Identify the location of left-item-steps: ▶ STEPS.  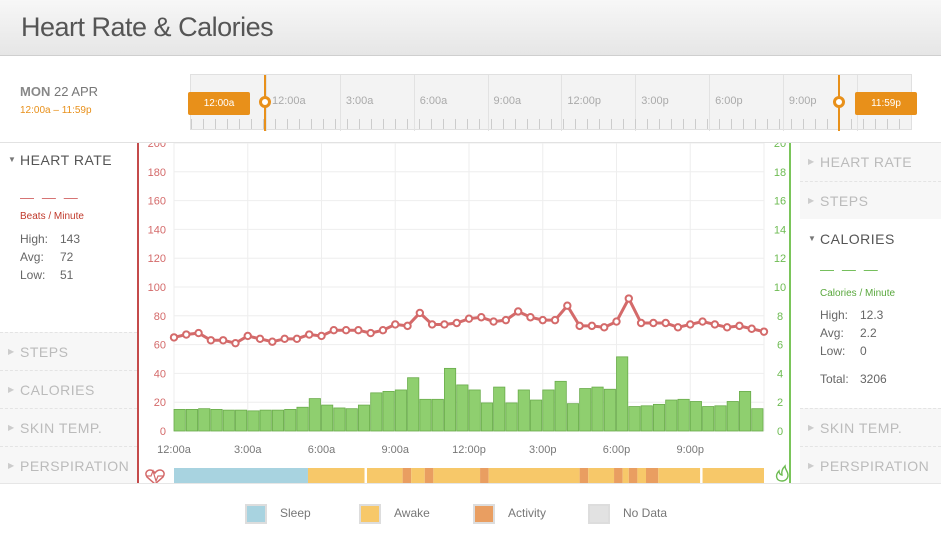
(68, 351).